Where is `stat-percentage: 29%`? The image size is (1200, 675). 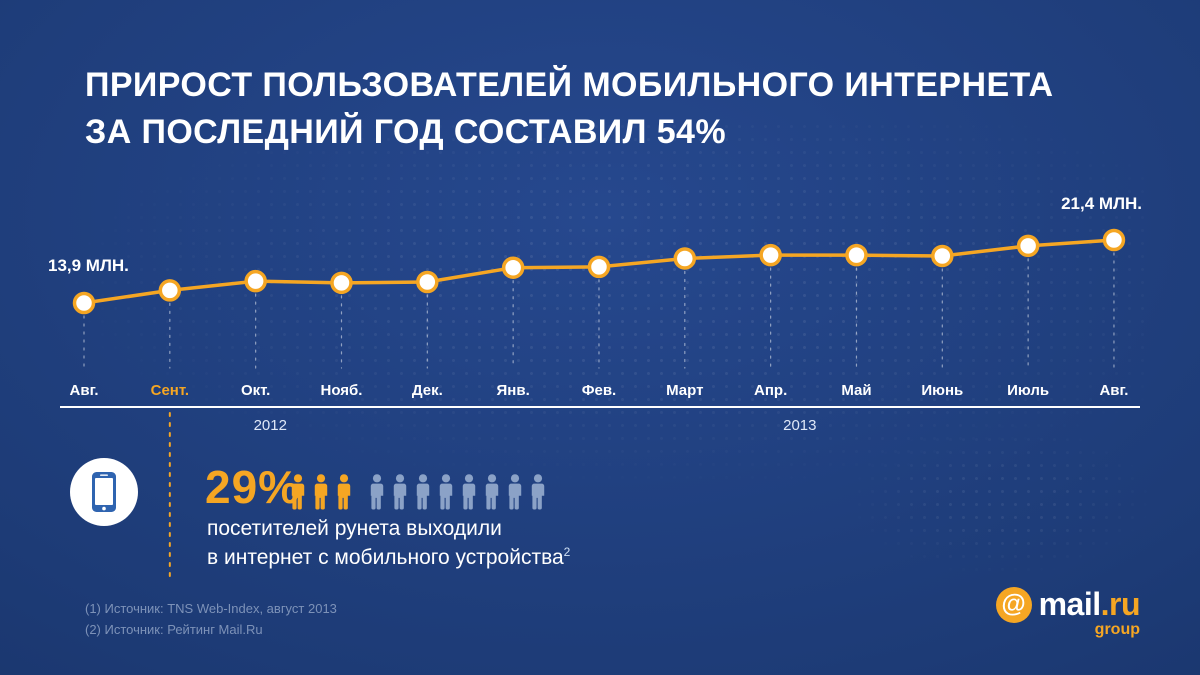 stat-percentage: 29% is located at coordinates (253, 487).